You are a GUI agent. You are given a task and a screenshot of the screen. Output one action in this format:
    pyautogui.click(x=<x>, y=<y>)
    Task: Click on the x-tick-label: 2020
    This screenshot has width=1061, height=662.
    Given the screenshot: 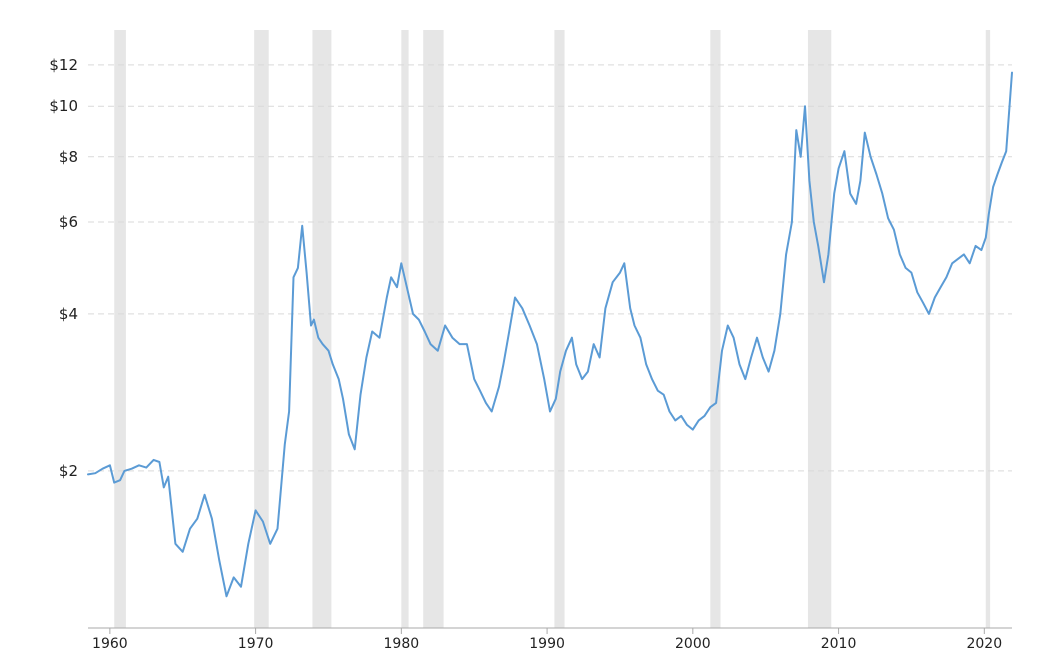 What is the action you would take?
    pyautogui.click(x=984, y=644)
    